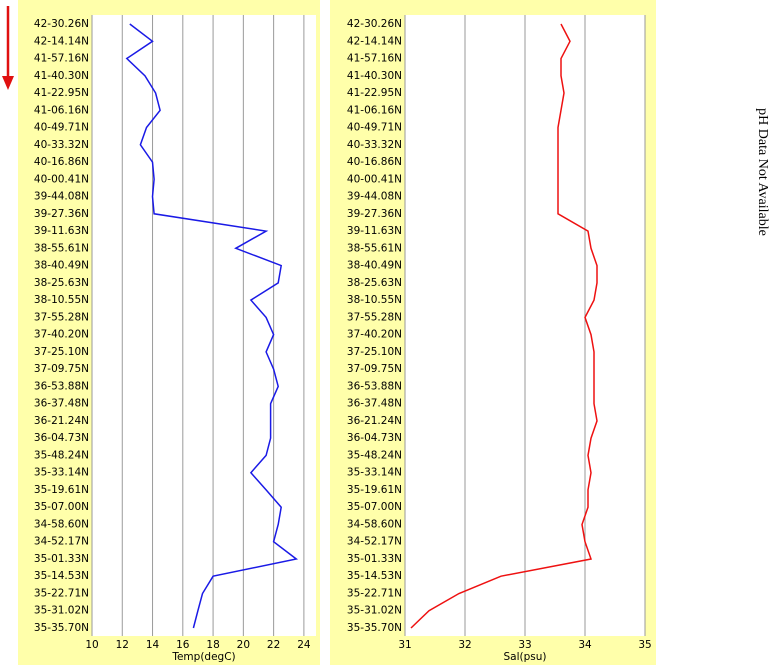 The image size is (777, 665). I want to click on x-axis-label: Temp(degC), so click(203, 657).